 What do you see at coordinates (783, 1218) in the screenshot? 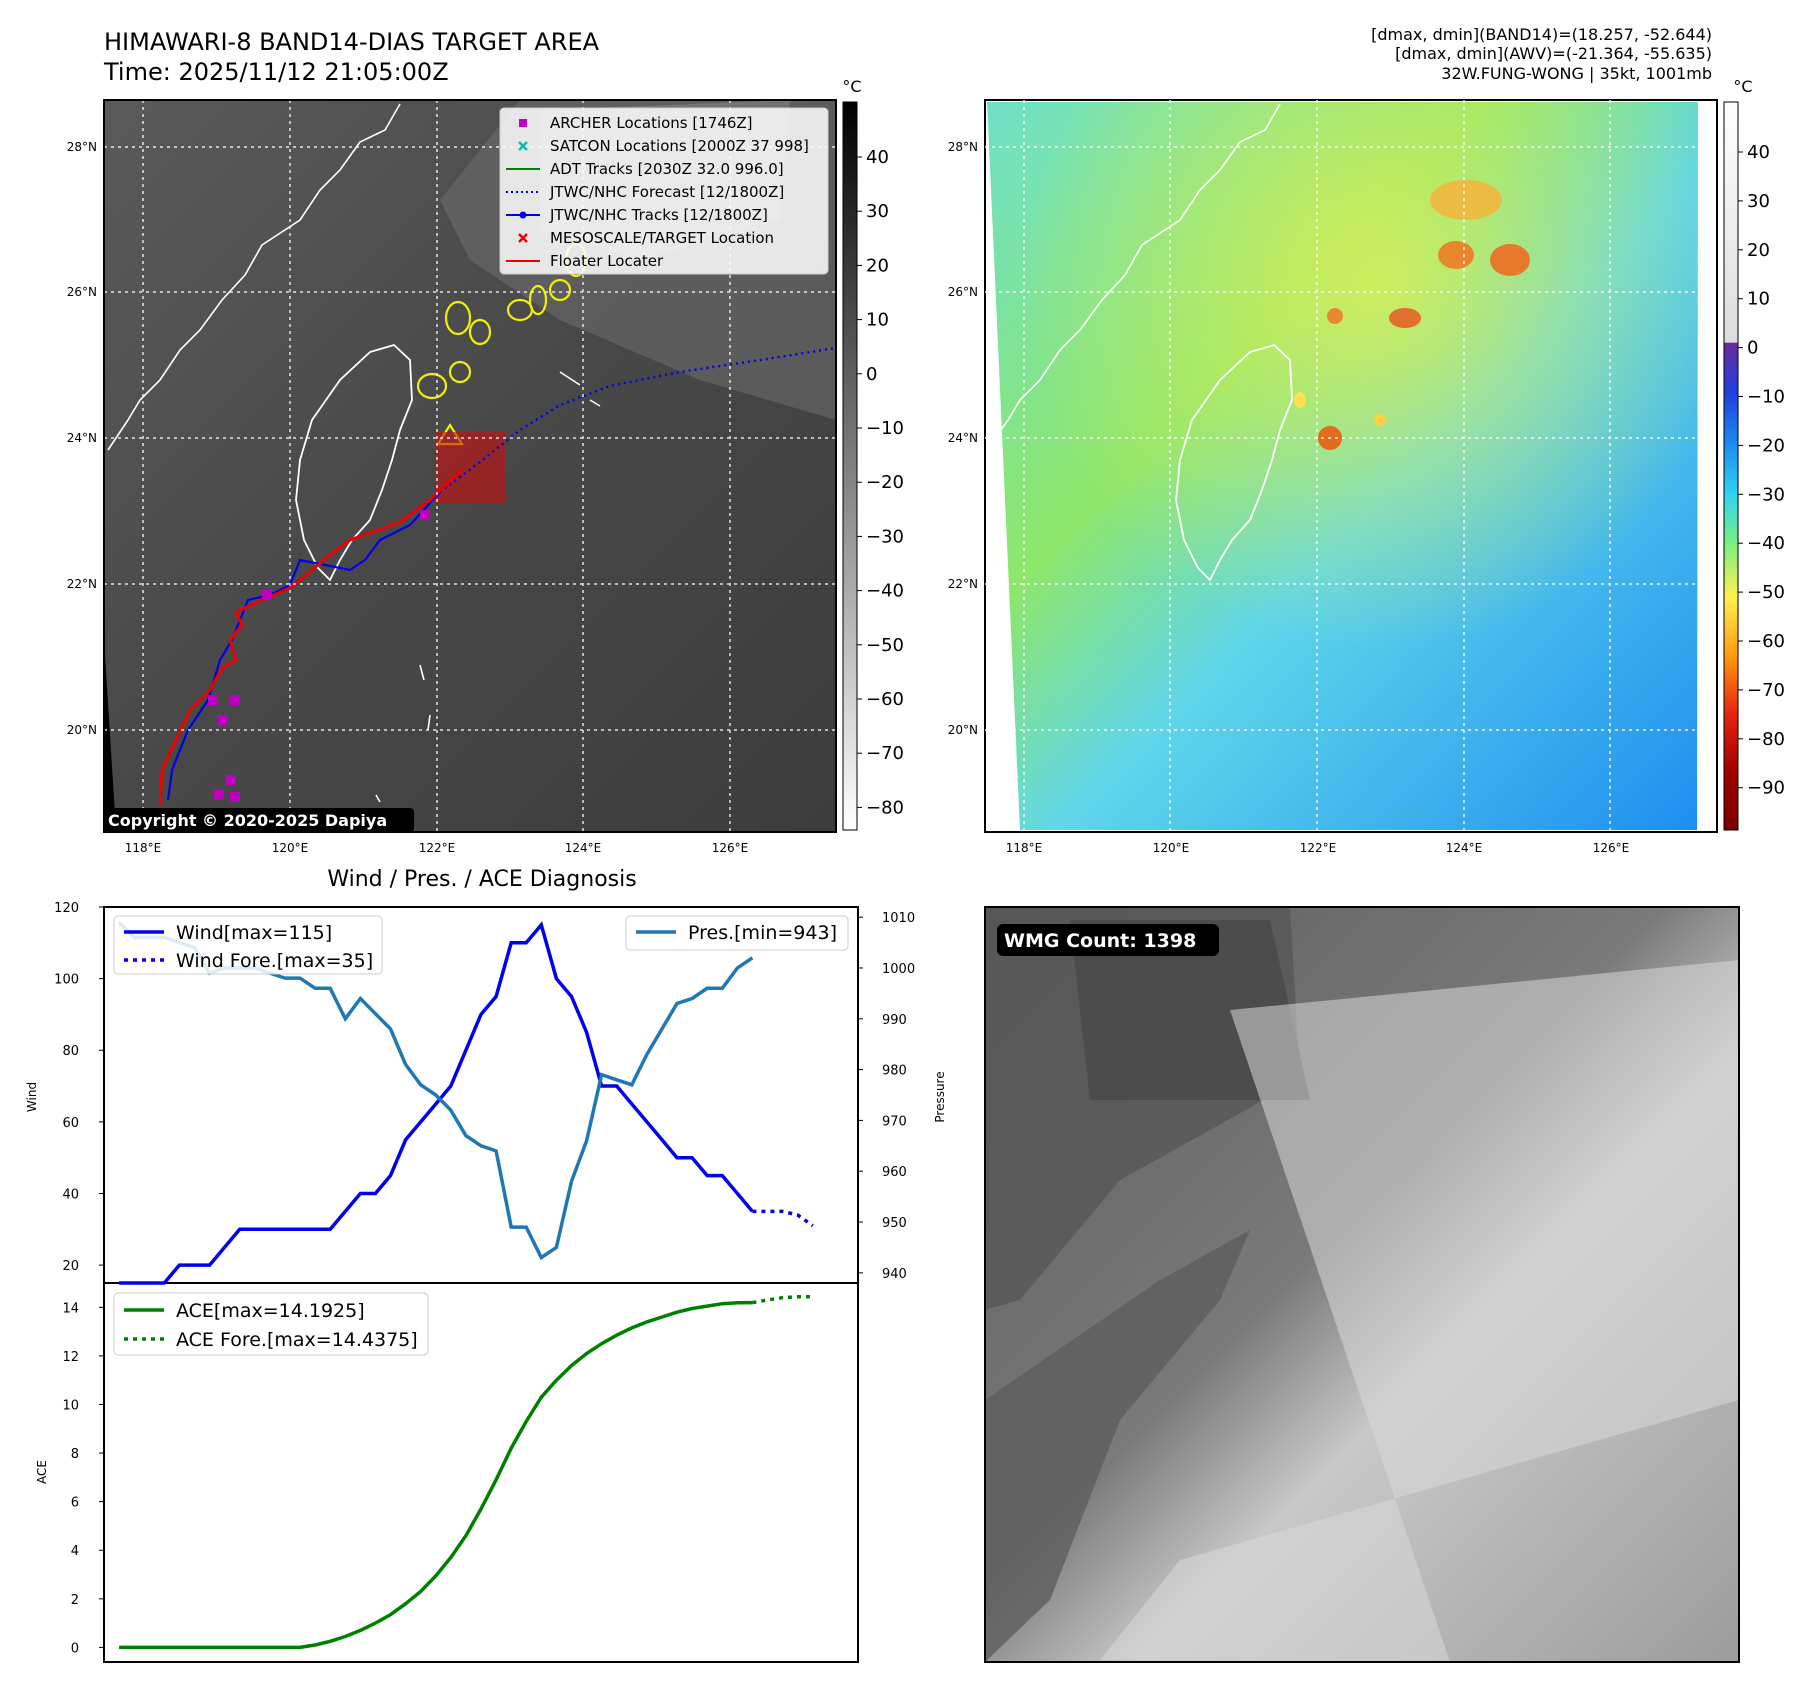
I see `series-line-wind-fore-` at bounding box center [783, 1218].